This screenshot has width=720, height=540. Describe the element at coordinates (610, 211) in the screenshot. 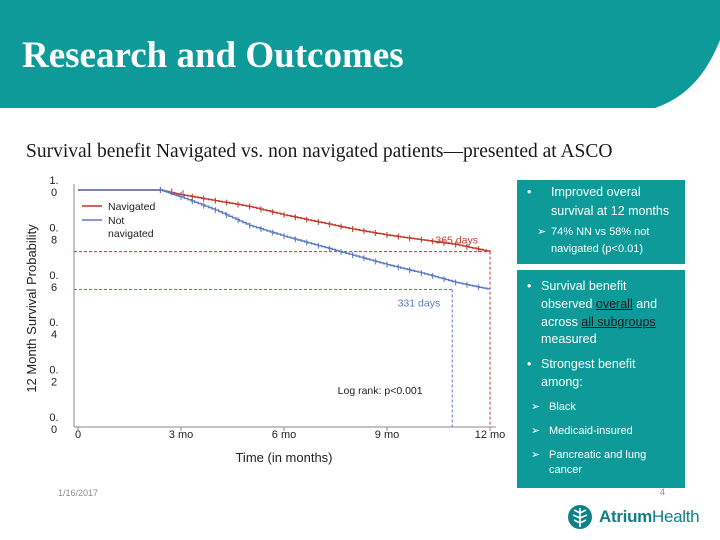

I see `bullet-line: survival at 12 months` at that location.